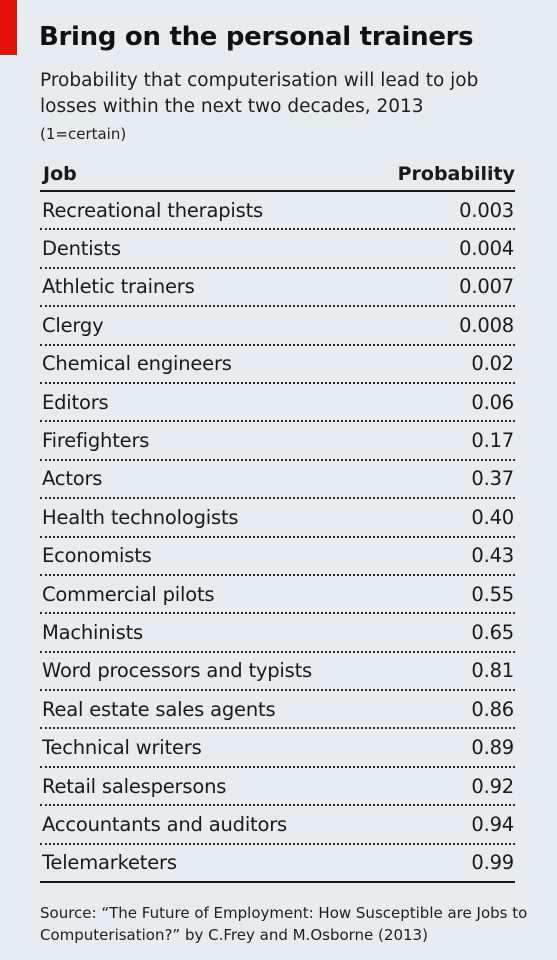 The width and height of the screenshot is (557, 960). Describe the element at coordinates (486, 210) in the screenshot. I see `probability-cell: 0.003` at that location.